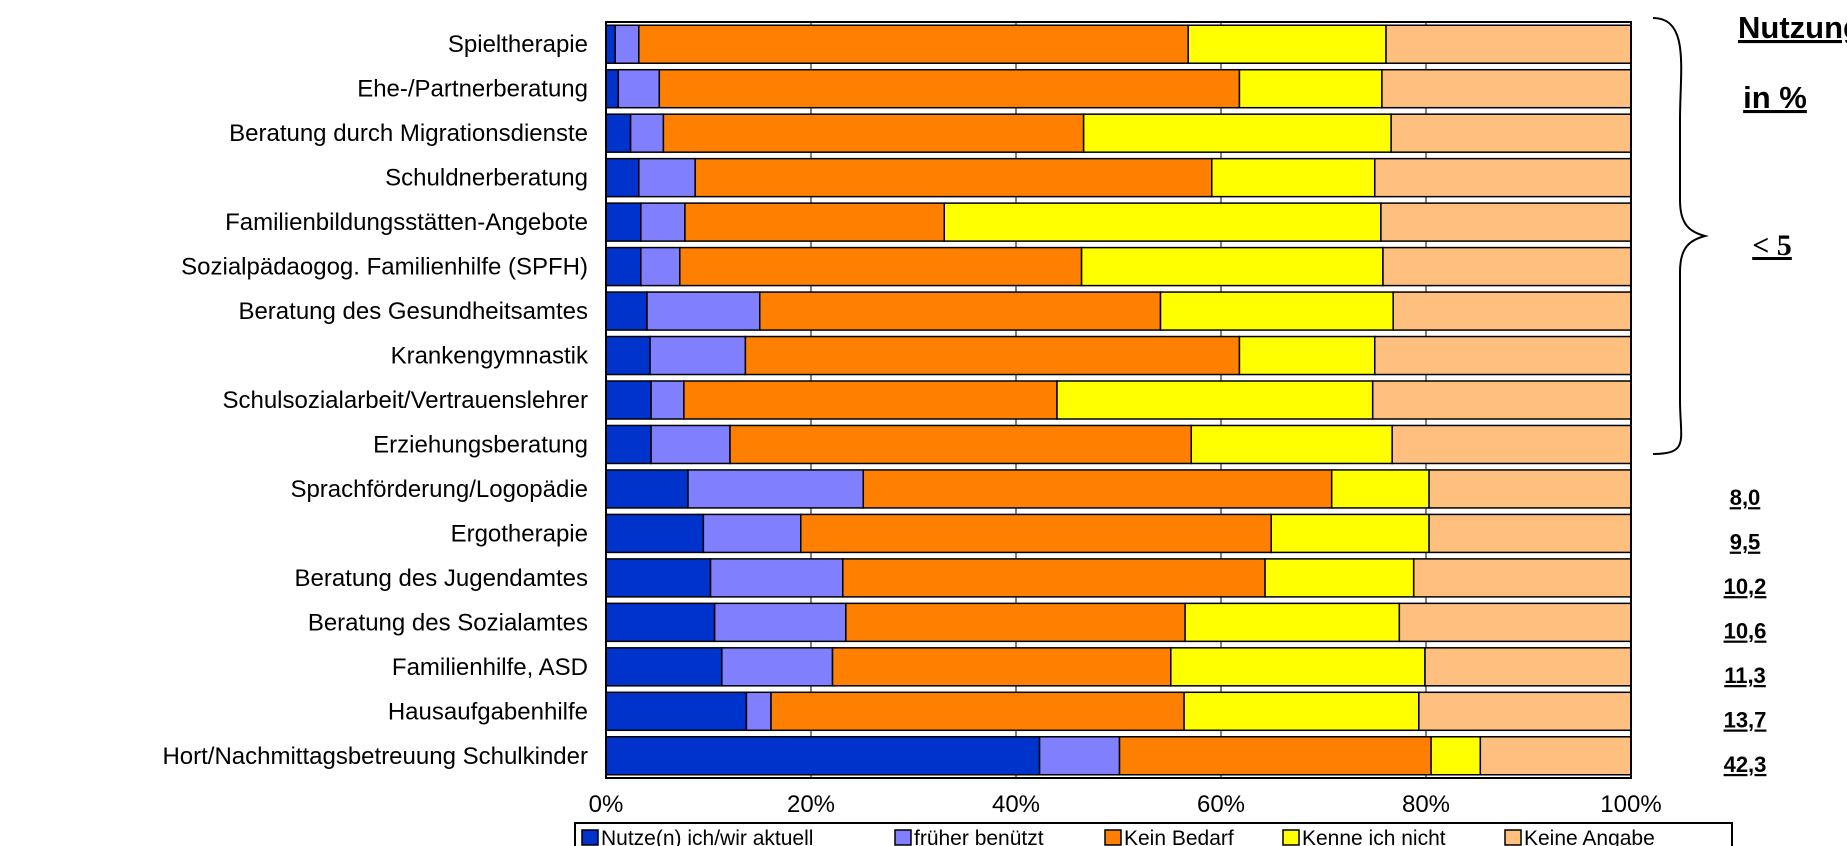 This screenshot has width=1847, height=846. What do you see at coordinates (488, 711) in the screenshot?
I see `category-label: Hausaufgabenhilfe` at bounding box center [488, 711].